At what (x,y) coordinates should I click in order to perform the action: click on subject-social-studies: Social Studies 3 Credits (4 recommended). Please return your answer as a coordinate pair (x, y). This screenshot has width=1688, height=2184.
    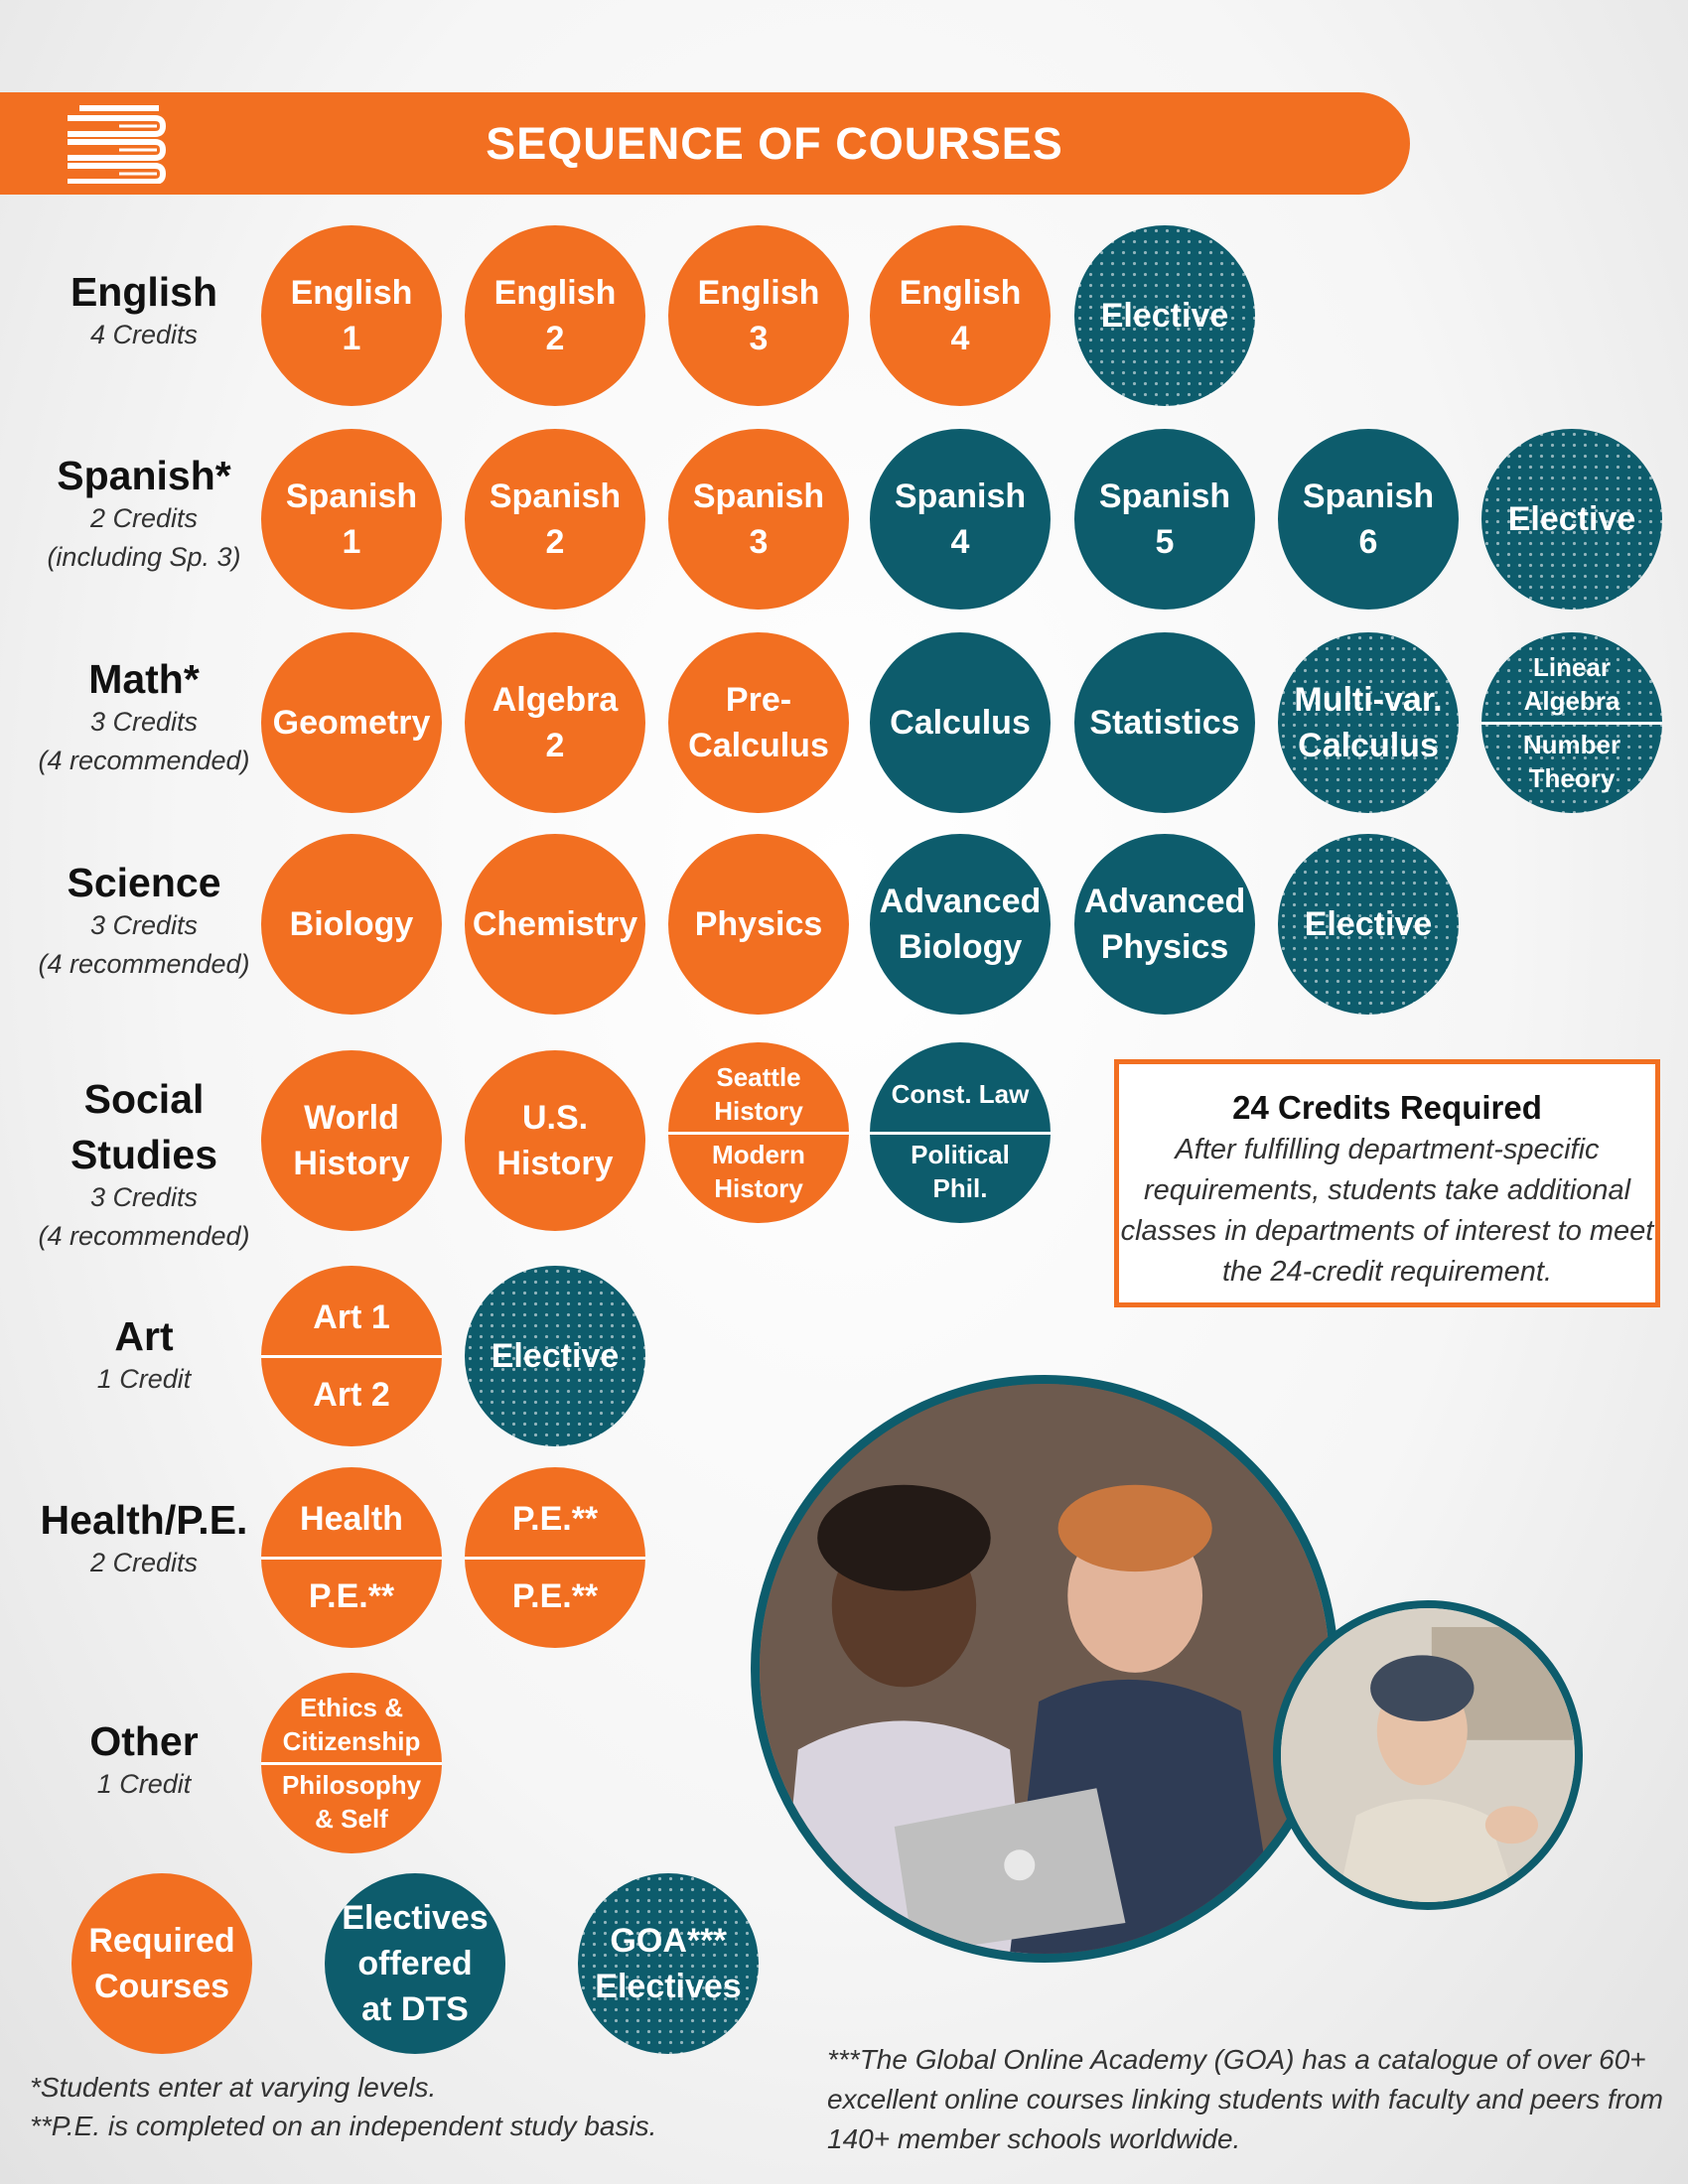
    Looking at the image, I should click on (144, 1165).